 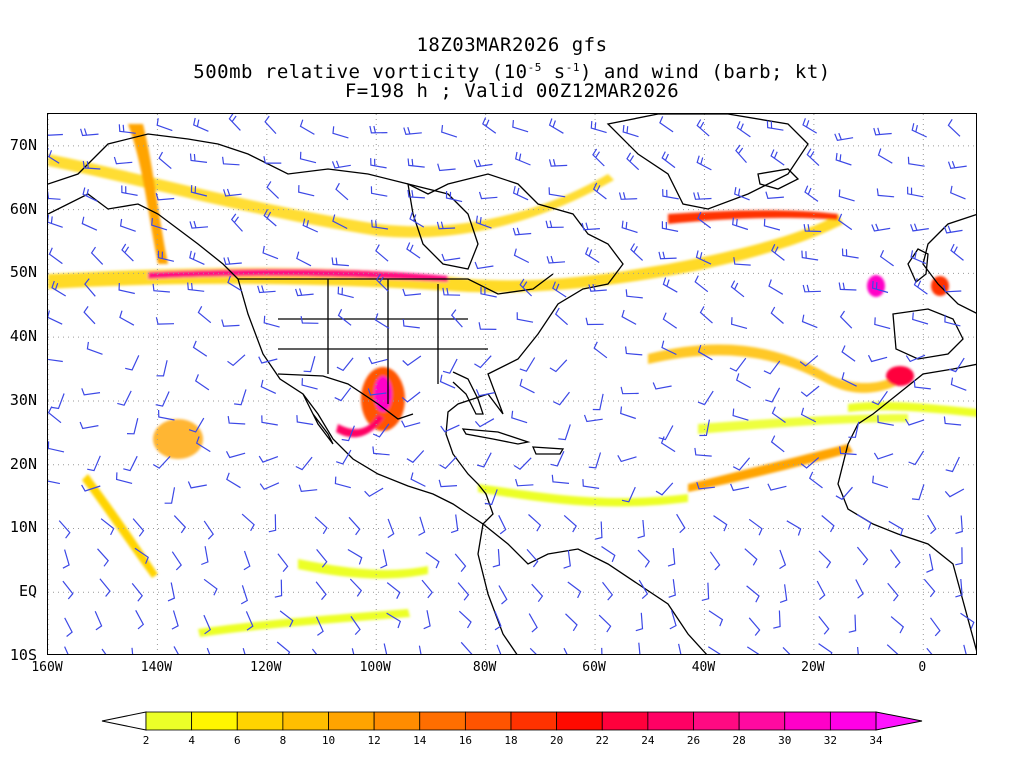 What do you see at coordinates (949, 263) in the screenshot?
I see `coastline-europe` at bounding box center [949, 263].